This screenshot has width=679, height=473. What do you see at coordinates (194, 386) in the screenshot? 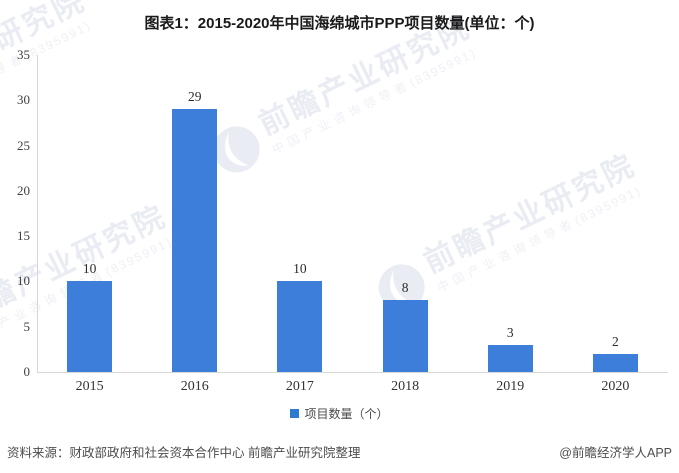
I see `x-axis-category-label: 2016` at bounding box center [194, 386].